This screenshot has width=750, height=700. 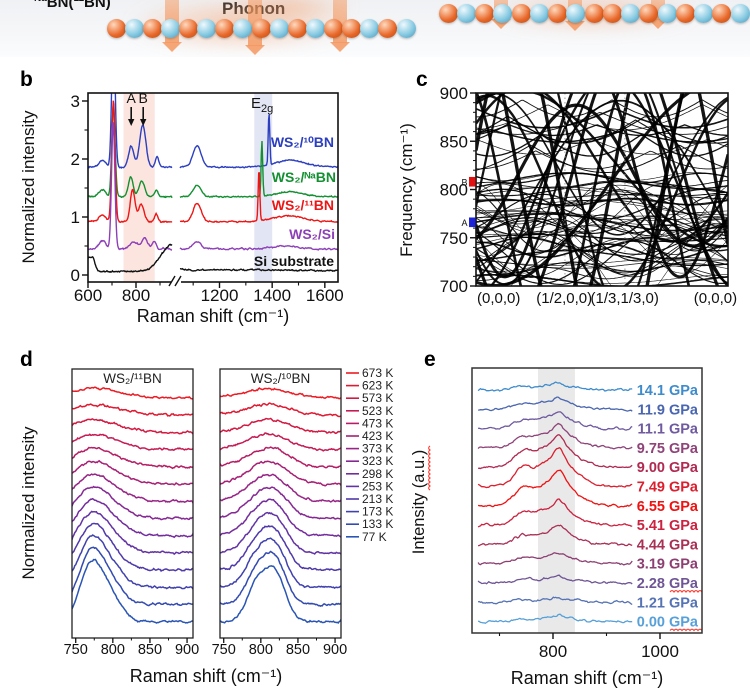 What do you see at coordinates (312, 234) in the screenshot?
I see `svg-text: WS₂/Si` at bounding box center [312, 234].